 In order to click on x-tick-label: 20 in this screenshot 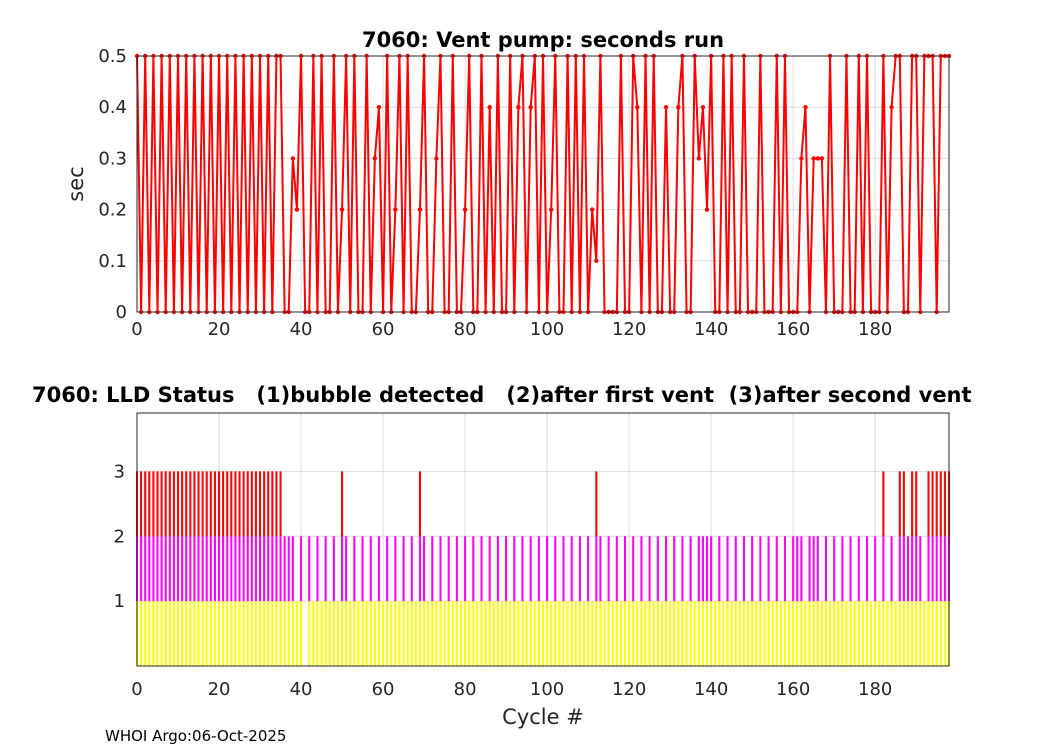, I will do `click(219, 329)`.